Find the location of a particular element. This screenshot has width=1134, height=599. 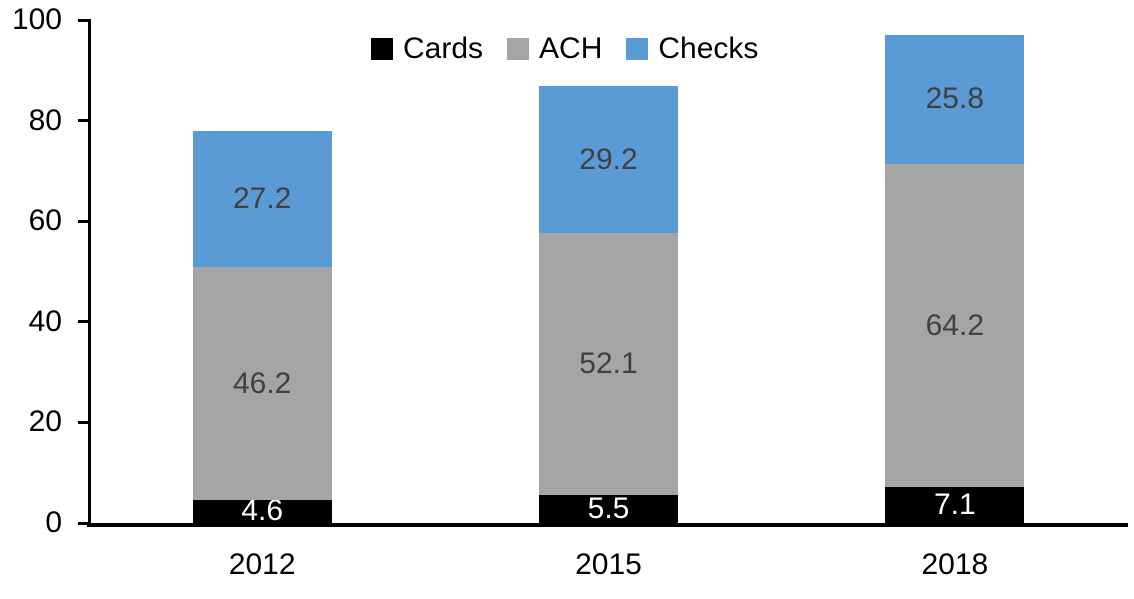

legend-swatch-checks is located at coordinates (637, 49).